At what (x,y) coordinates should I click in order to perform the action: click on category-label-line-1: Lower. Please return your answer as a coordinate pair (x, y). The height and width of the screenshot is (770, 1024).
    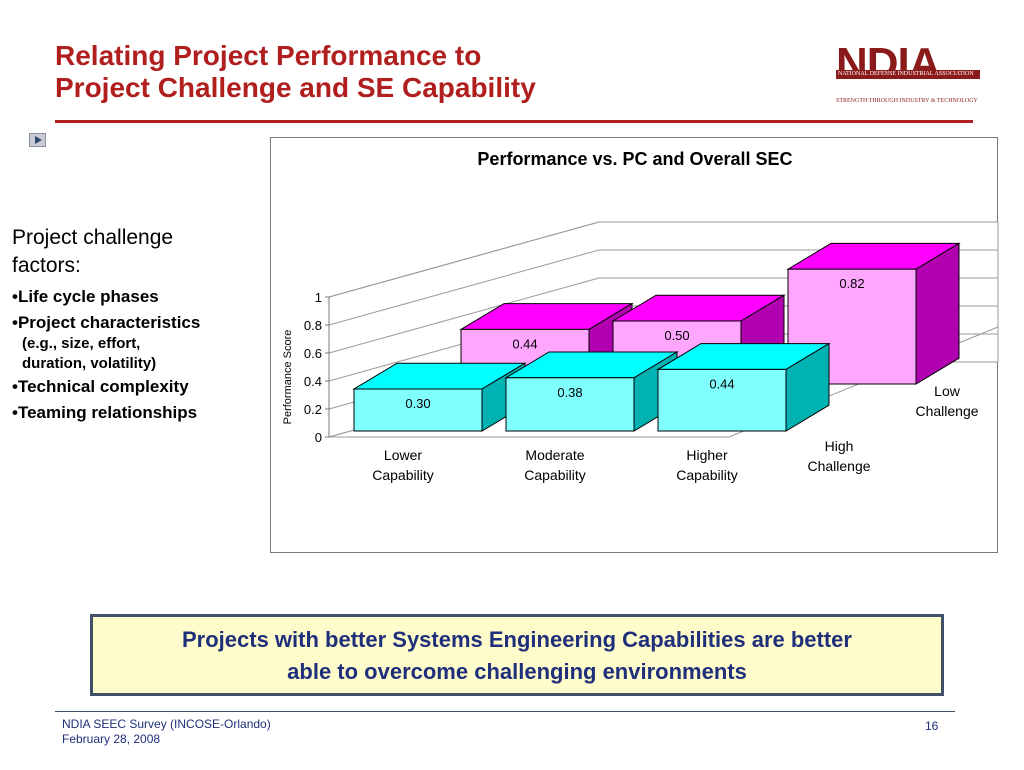
    Looking at the image, I should click on (403, 455).